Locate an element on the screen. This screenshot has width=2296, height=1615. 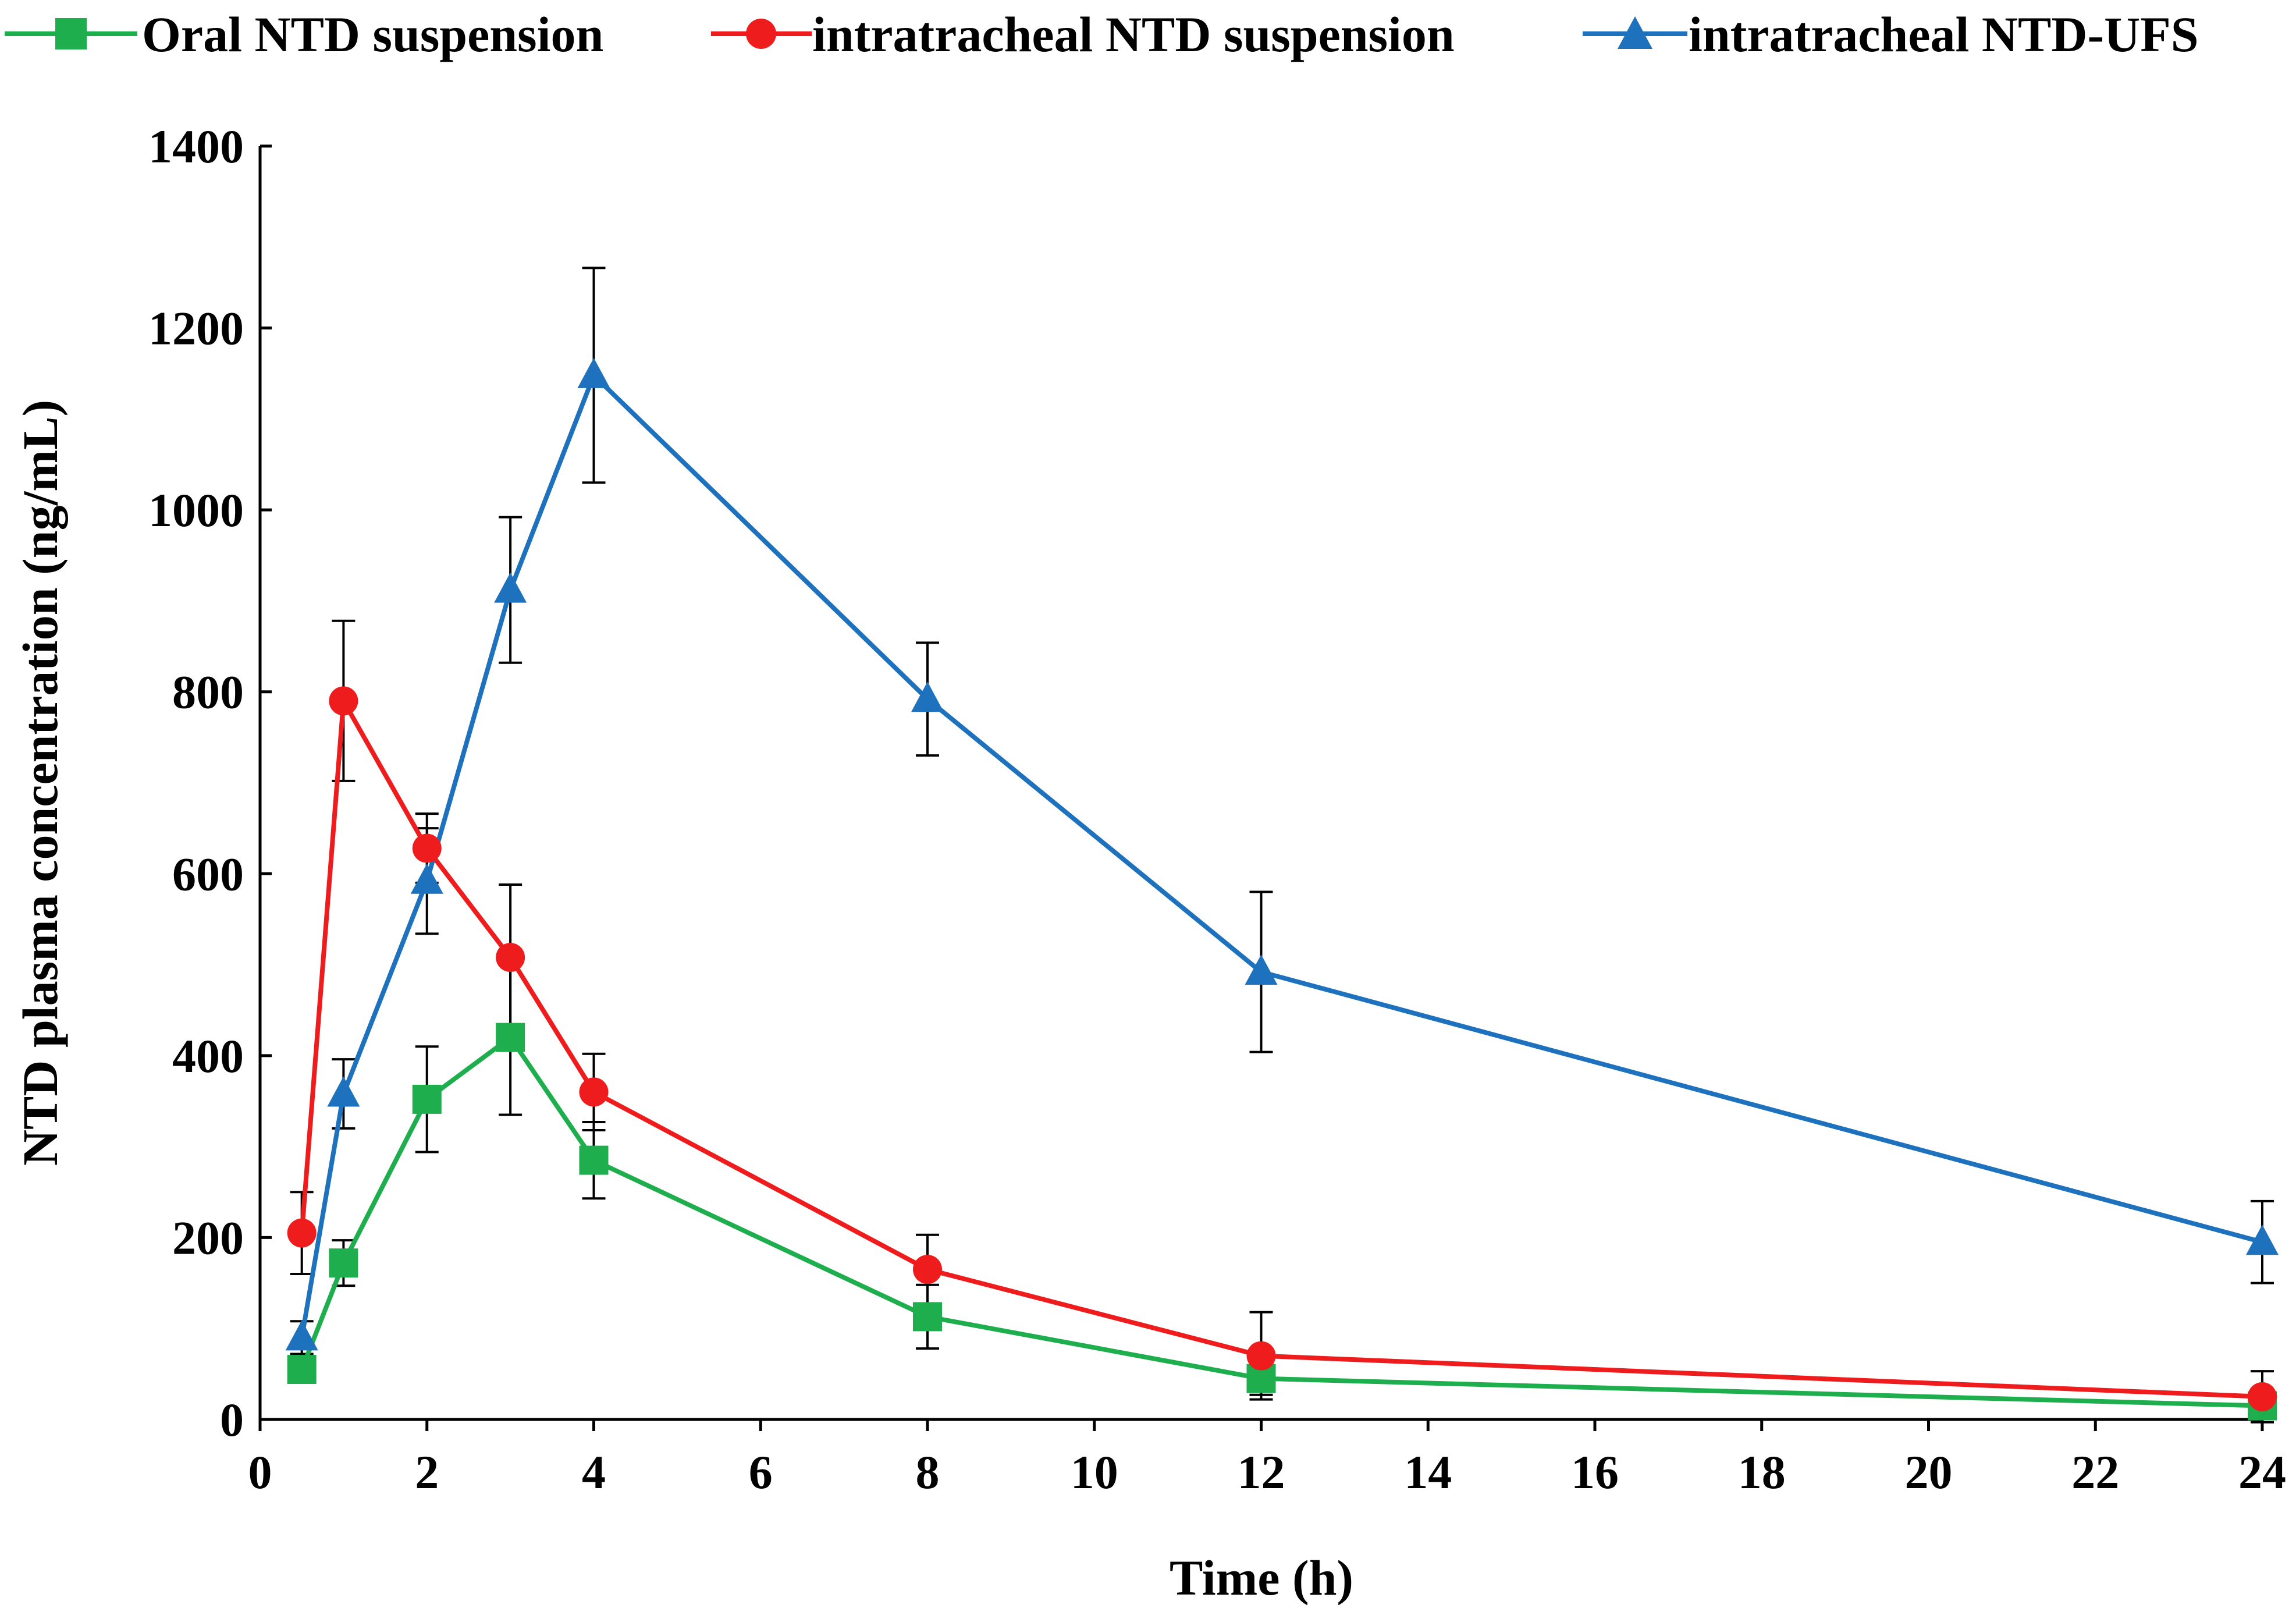
y-tick-label: 400 is located at coordinates (208, 1056).